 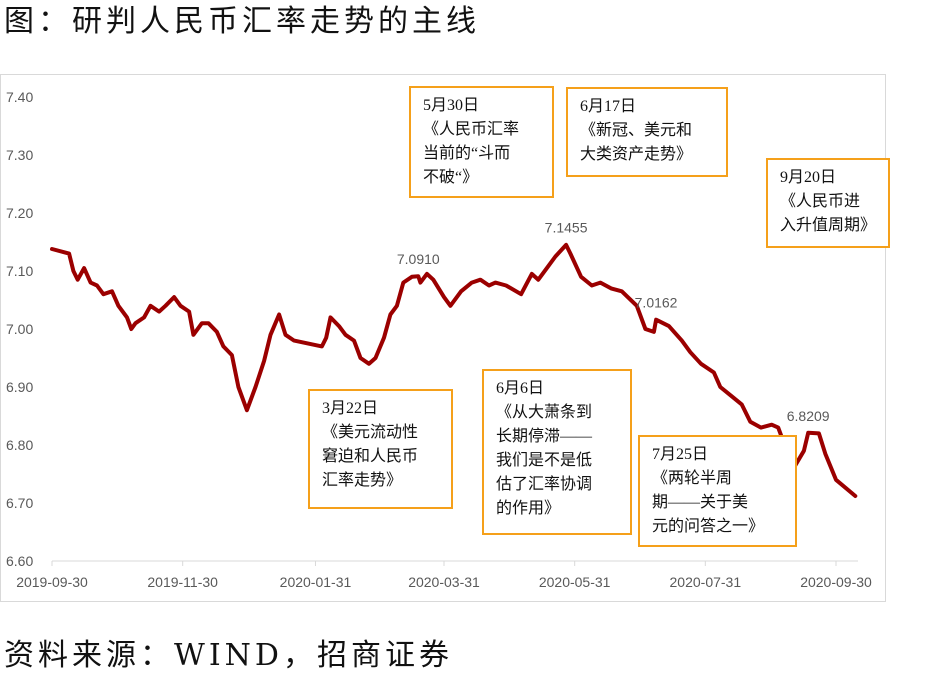 What do you see at coordinates (717, 491) in the screenshot?
I see `annotation-jul25: 7月25日《两轮半周期——关于美 元的问答之一》` at bounding box center [717, 491].